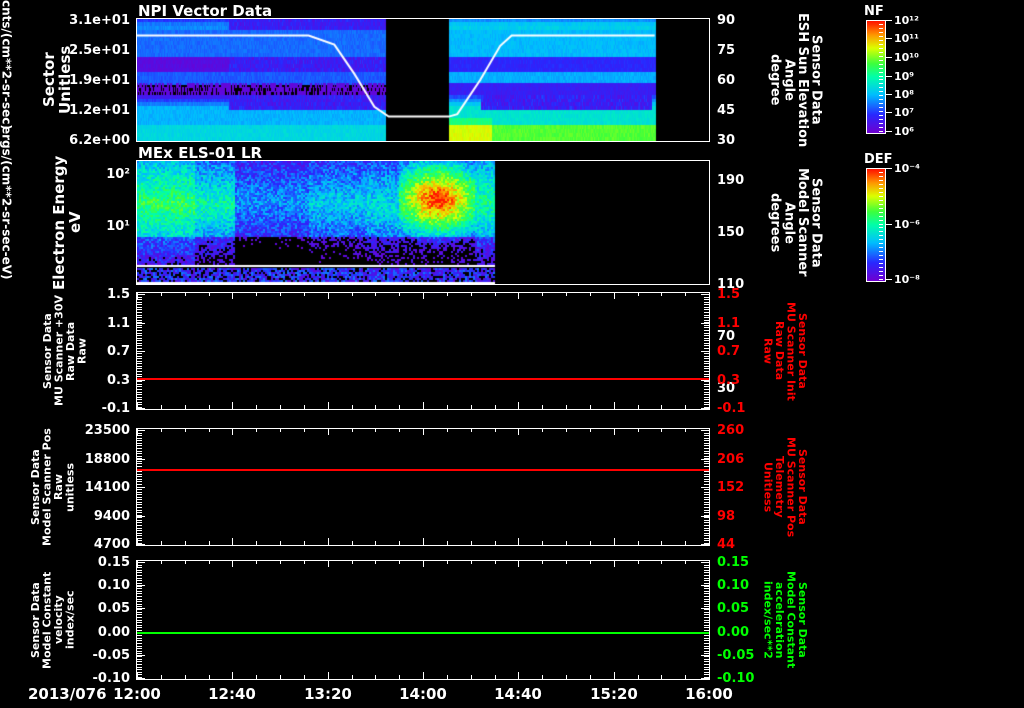 Image resolution: width=1024 pixels, height=708 pixels. What do you see at coordinates (729, 351) in the screenshot?
I see `y-tick-label-right: 0.7` at bounding box center [729, 351].